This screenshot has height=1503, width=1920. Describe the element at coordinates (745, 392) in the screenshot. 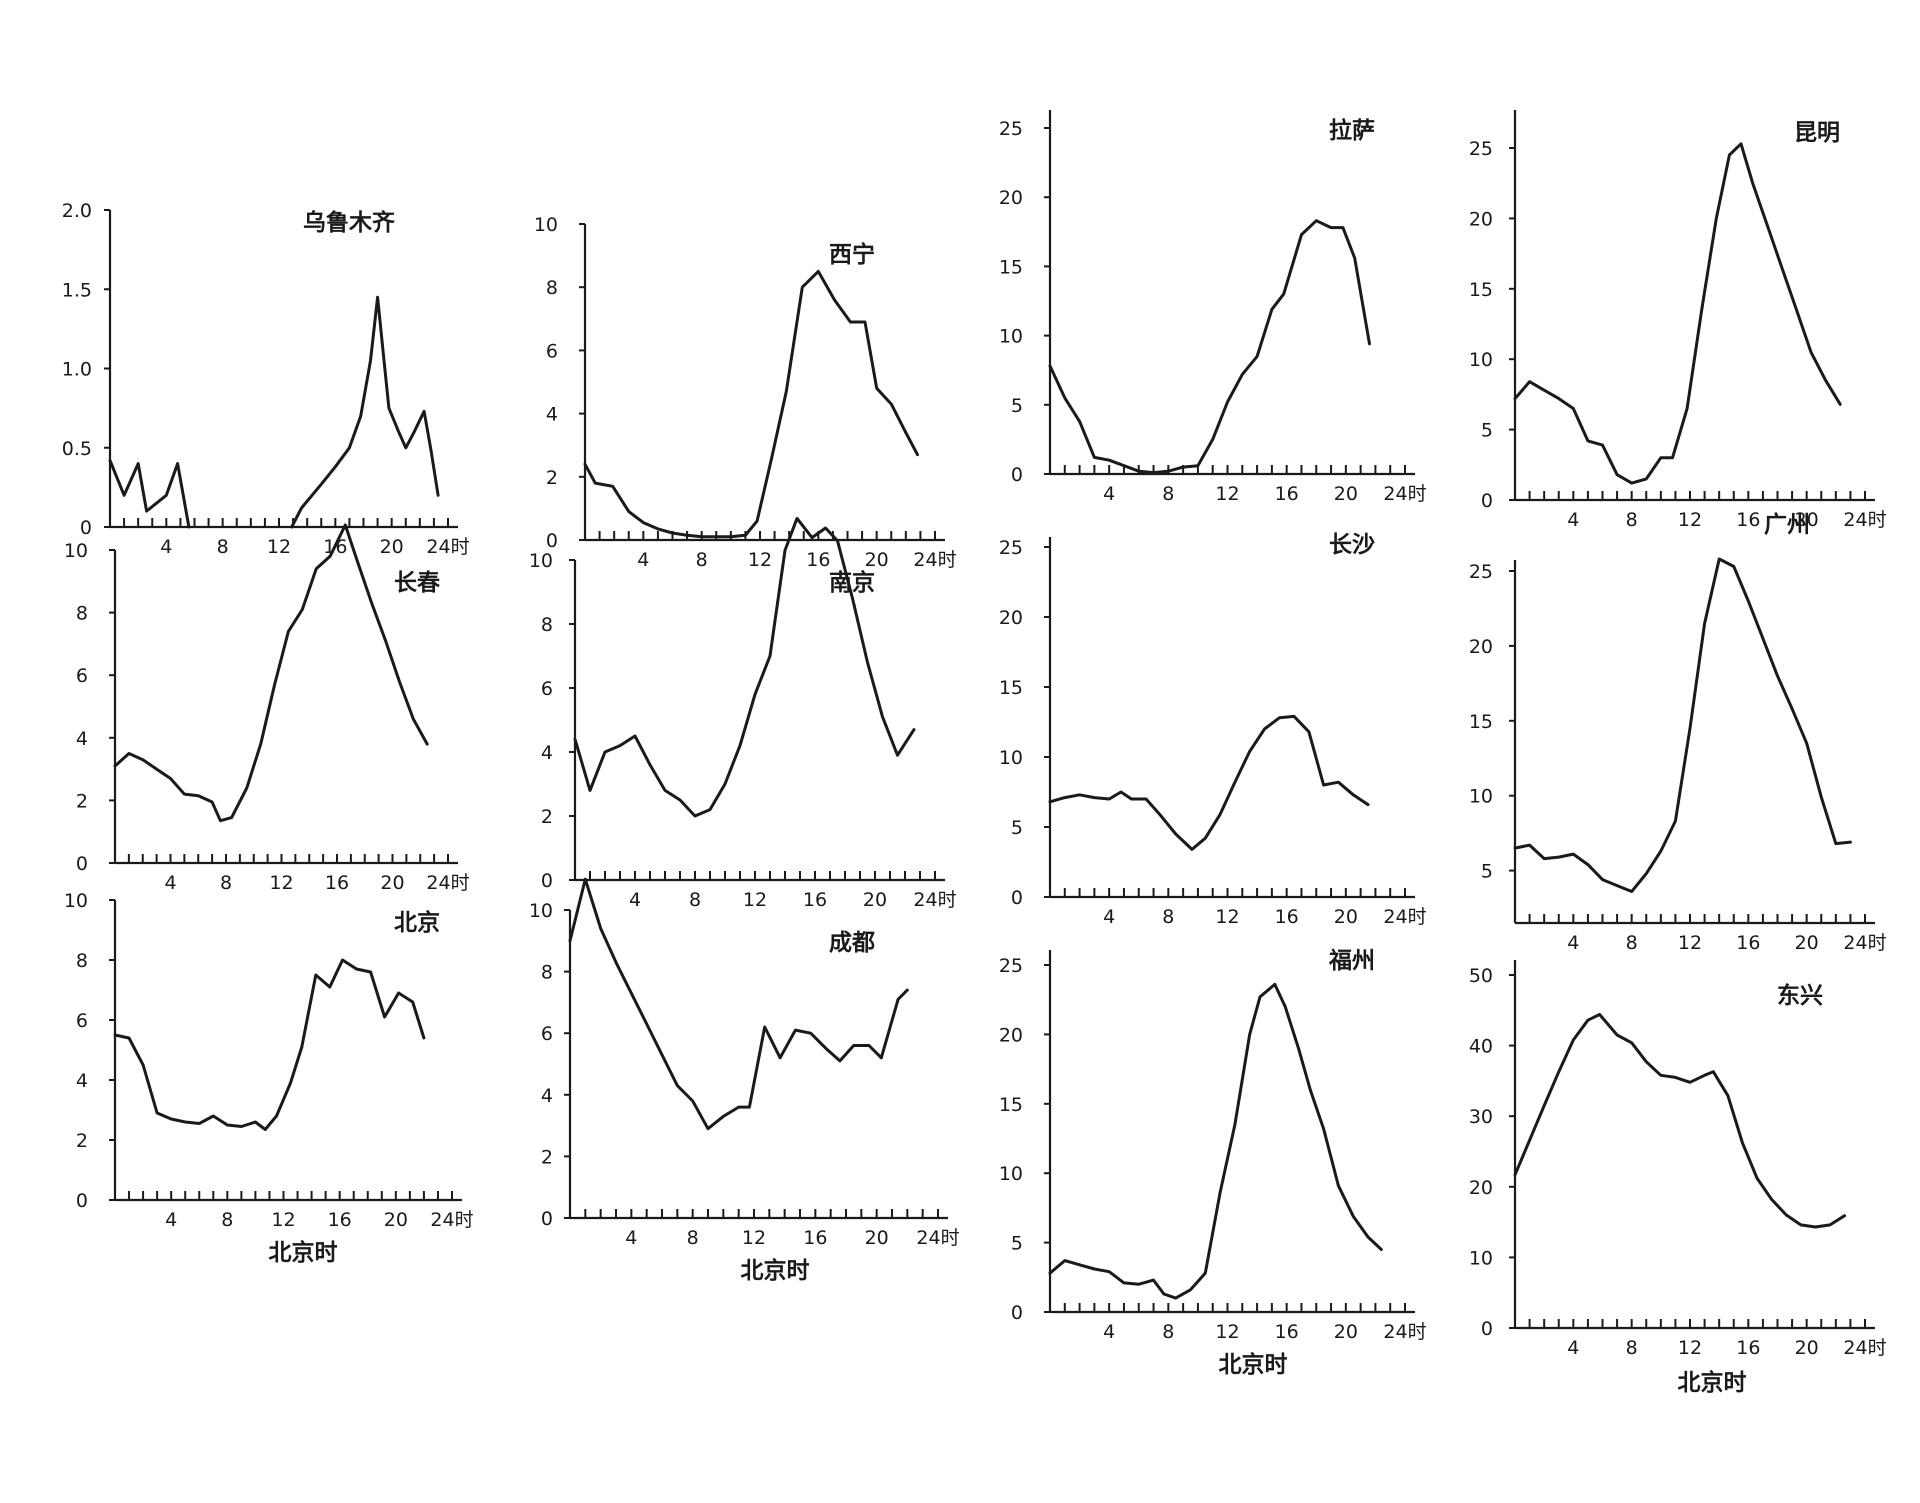

I see `chart-panel-4: 0 2 4 6 8 10 4 8 12 16 20 24时 西宁` at that location.